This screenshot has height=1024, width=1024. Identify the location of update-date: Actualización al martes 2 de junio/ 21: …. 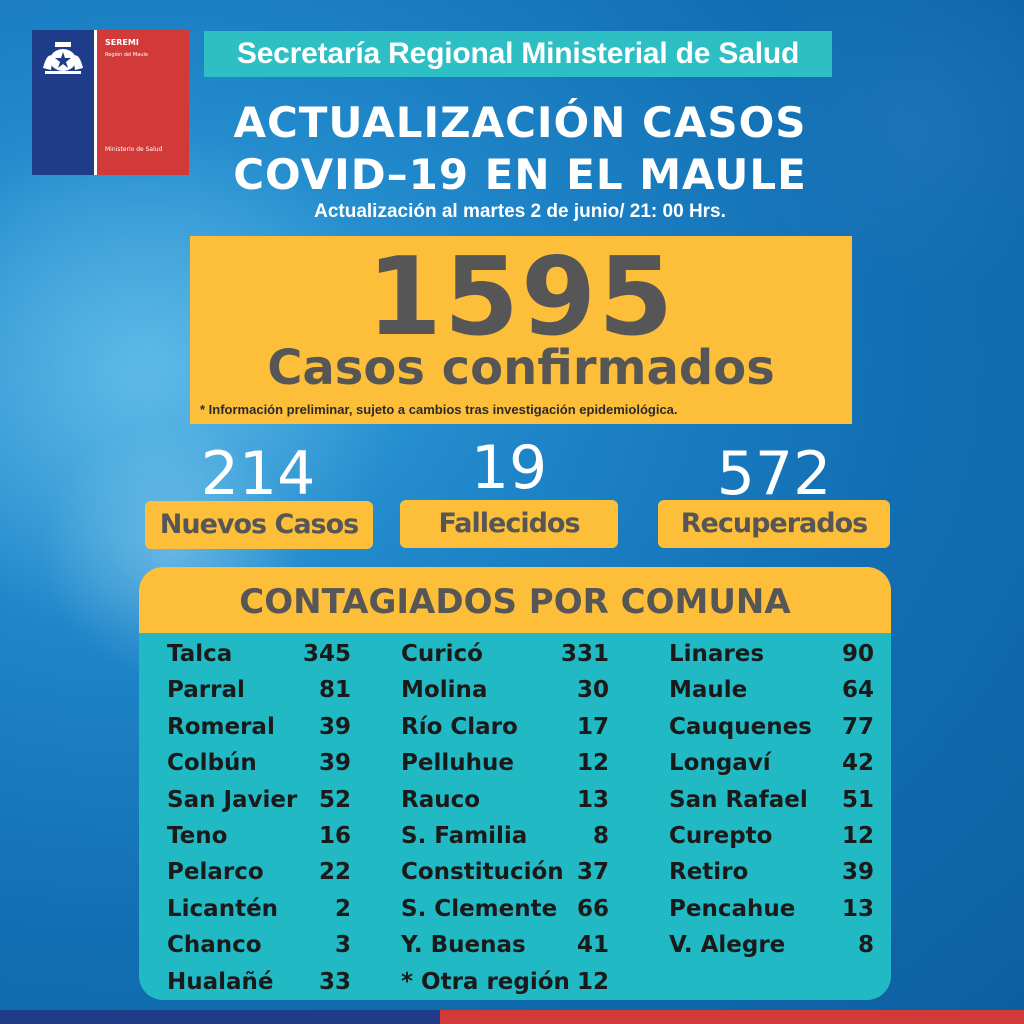
(520, 211).